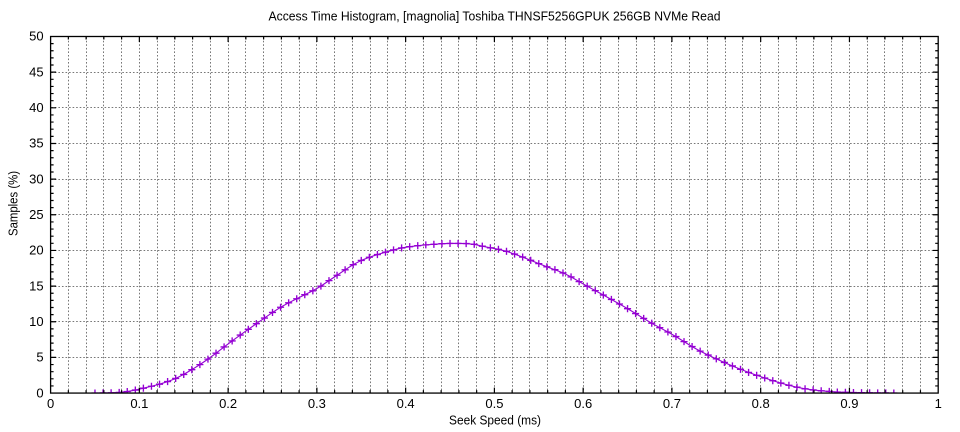 The height and width of the screenshot is (432, 960). Describe the element at coordinates (36, 36) in the screenshot. I see `svg-text: 50` at that location.